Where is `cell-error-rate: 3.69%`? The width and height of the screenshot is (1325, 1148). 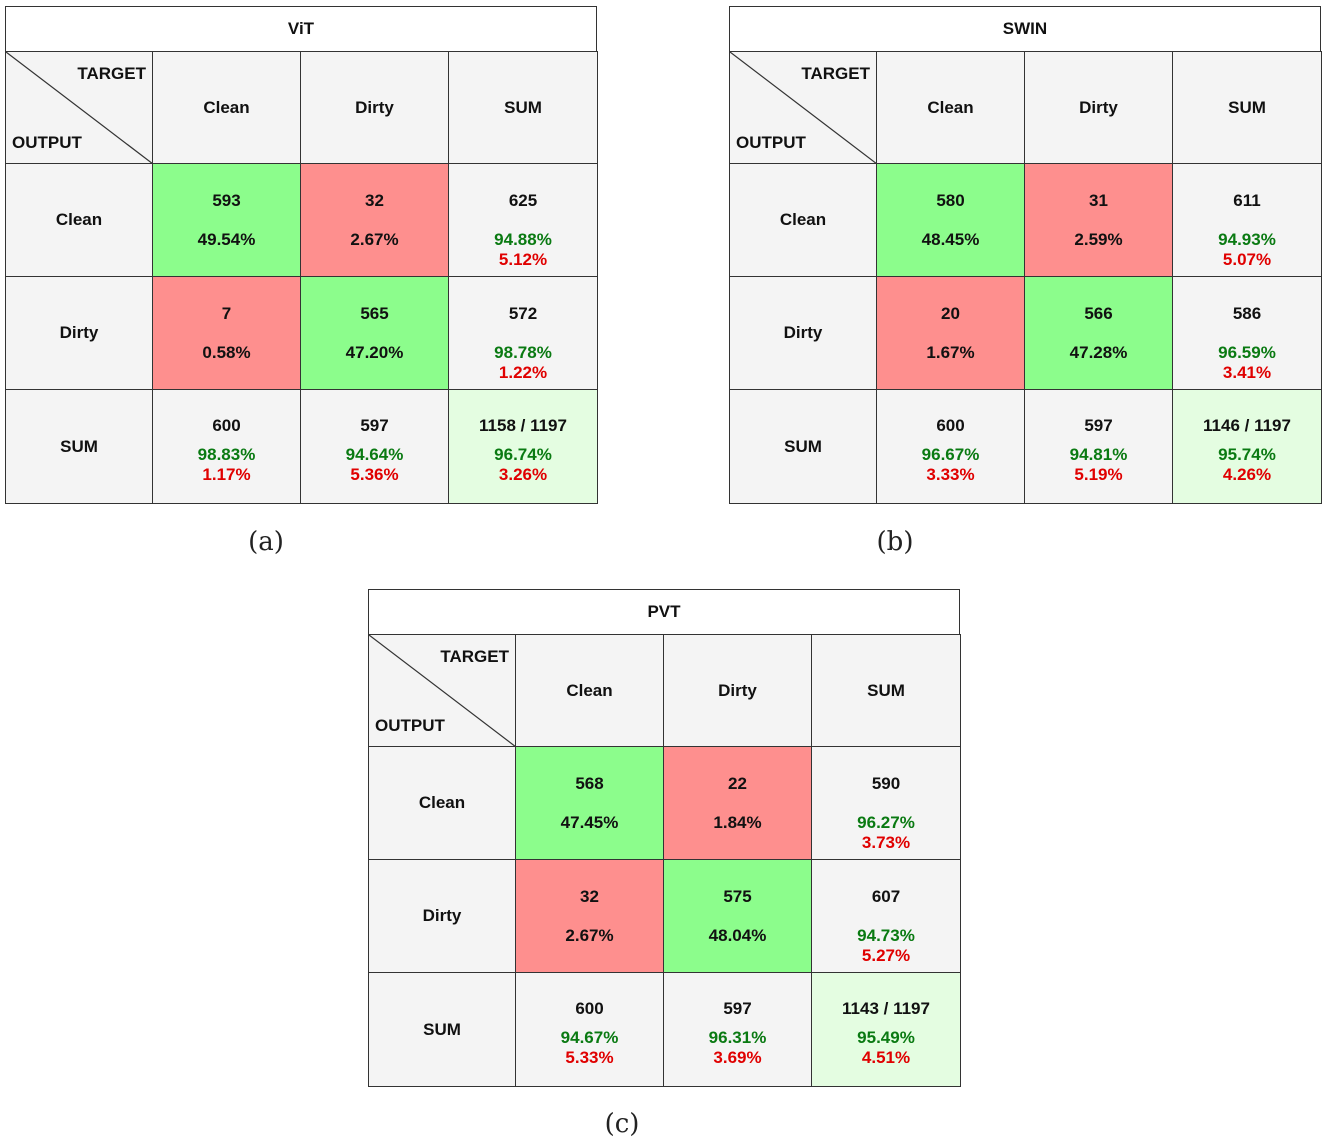 cell-error-rate: 3.69% is located at coordinates (737, 1057).